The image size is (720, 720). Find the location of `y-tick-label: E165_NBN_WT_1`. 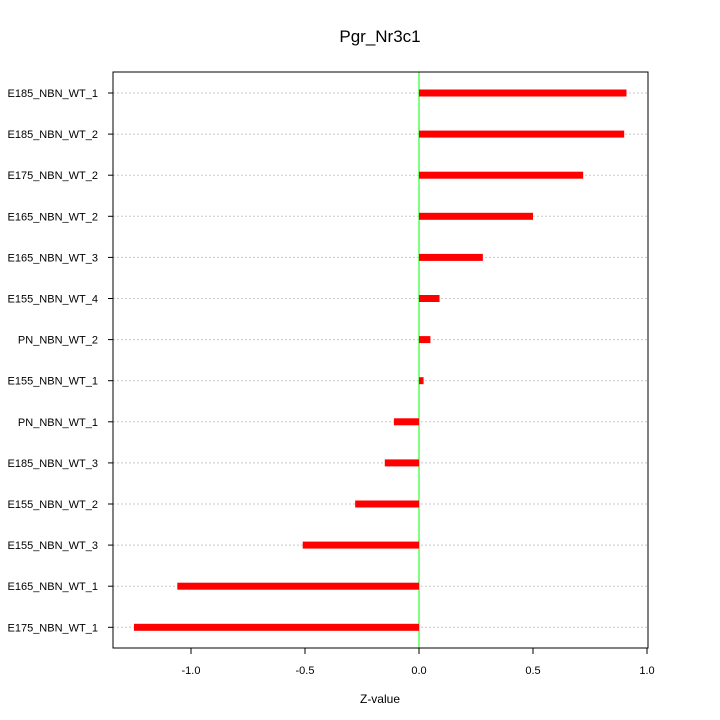

y-tick-label: E165_NBN_WT_1 is located at coordinates (53, 587).